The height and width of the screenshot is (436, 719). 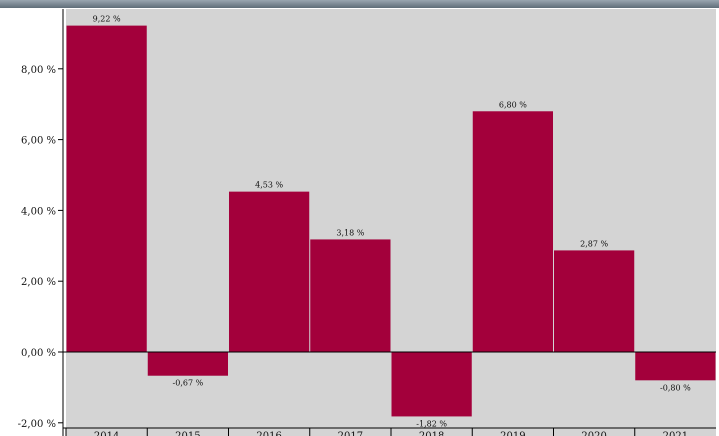 I want to click on y-tick-label: 0,00 %, so click(x=38, y=353).